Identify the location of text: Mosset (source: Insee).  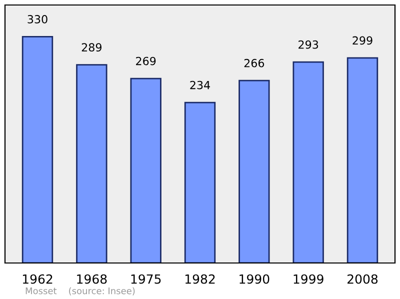
(80, 291).